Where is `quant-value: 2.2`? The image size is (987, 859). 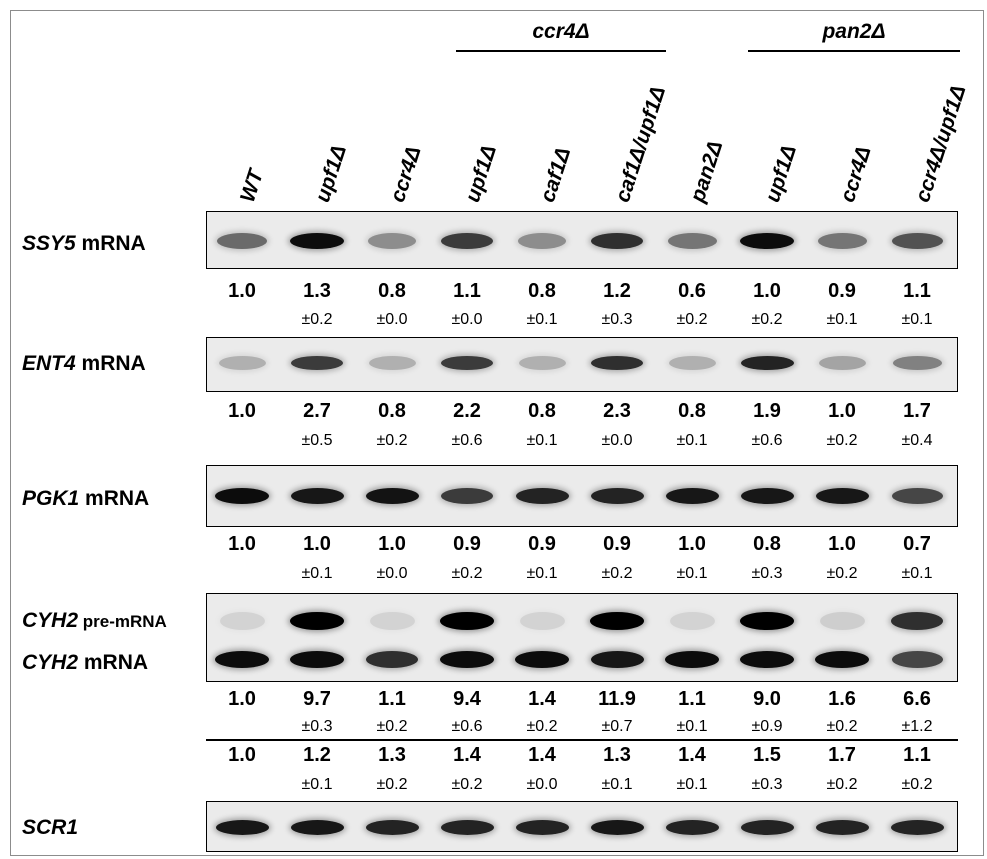
quant-value: 2.2 is located at coordinates (467, 411).